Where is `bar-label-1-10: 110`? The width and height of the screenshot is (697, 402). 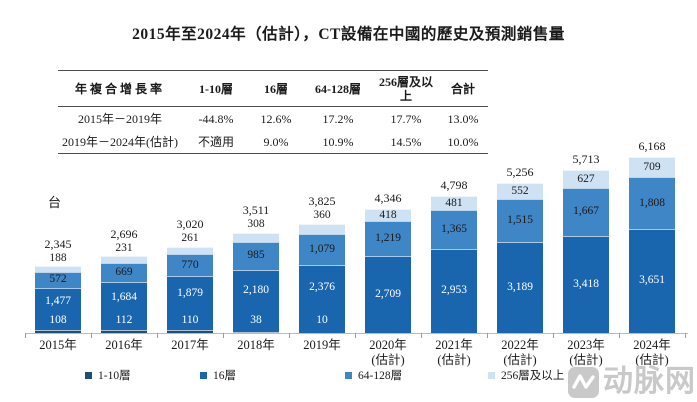 bar-label-1-10: 110 is located at coordinates (190, 320).